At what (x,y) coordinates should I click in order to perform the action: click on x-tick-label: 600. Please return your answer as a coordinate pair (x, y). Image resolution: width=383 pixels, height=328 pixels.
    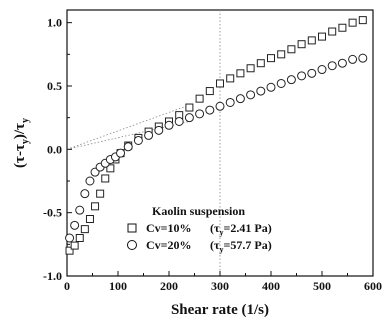
    Looking at the image, I should click on (373, 286).